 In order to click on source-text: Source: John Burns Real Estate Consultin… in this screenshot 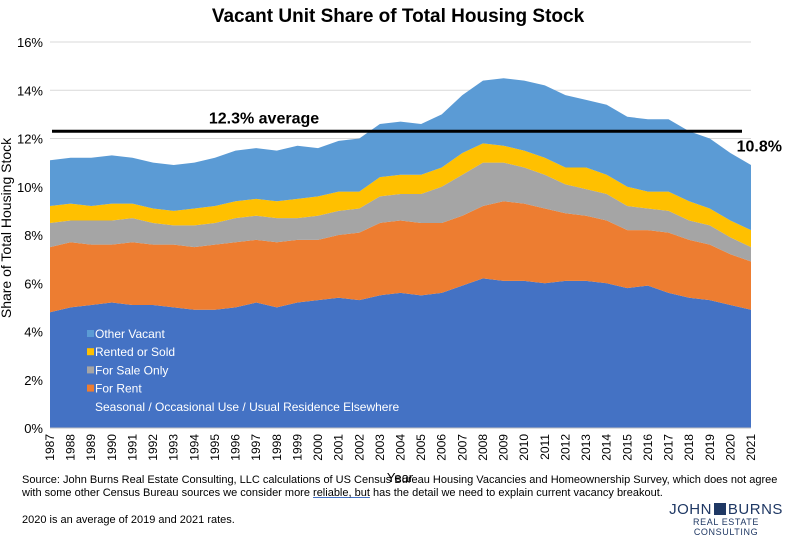, I will do `click(400, 486)`.